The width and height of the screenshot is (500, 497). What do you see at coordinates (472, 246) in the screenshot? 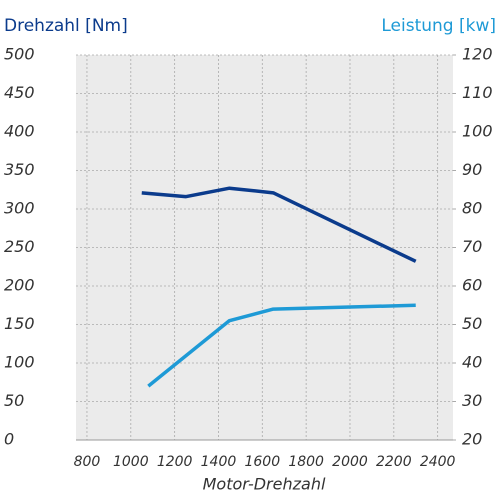
I see `y2-tick-label: 70` at bounding box center [472, 246].